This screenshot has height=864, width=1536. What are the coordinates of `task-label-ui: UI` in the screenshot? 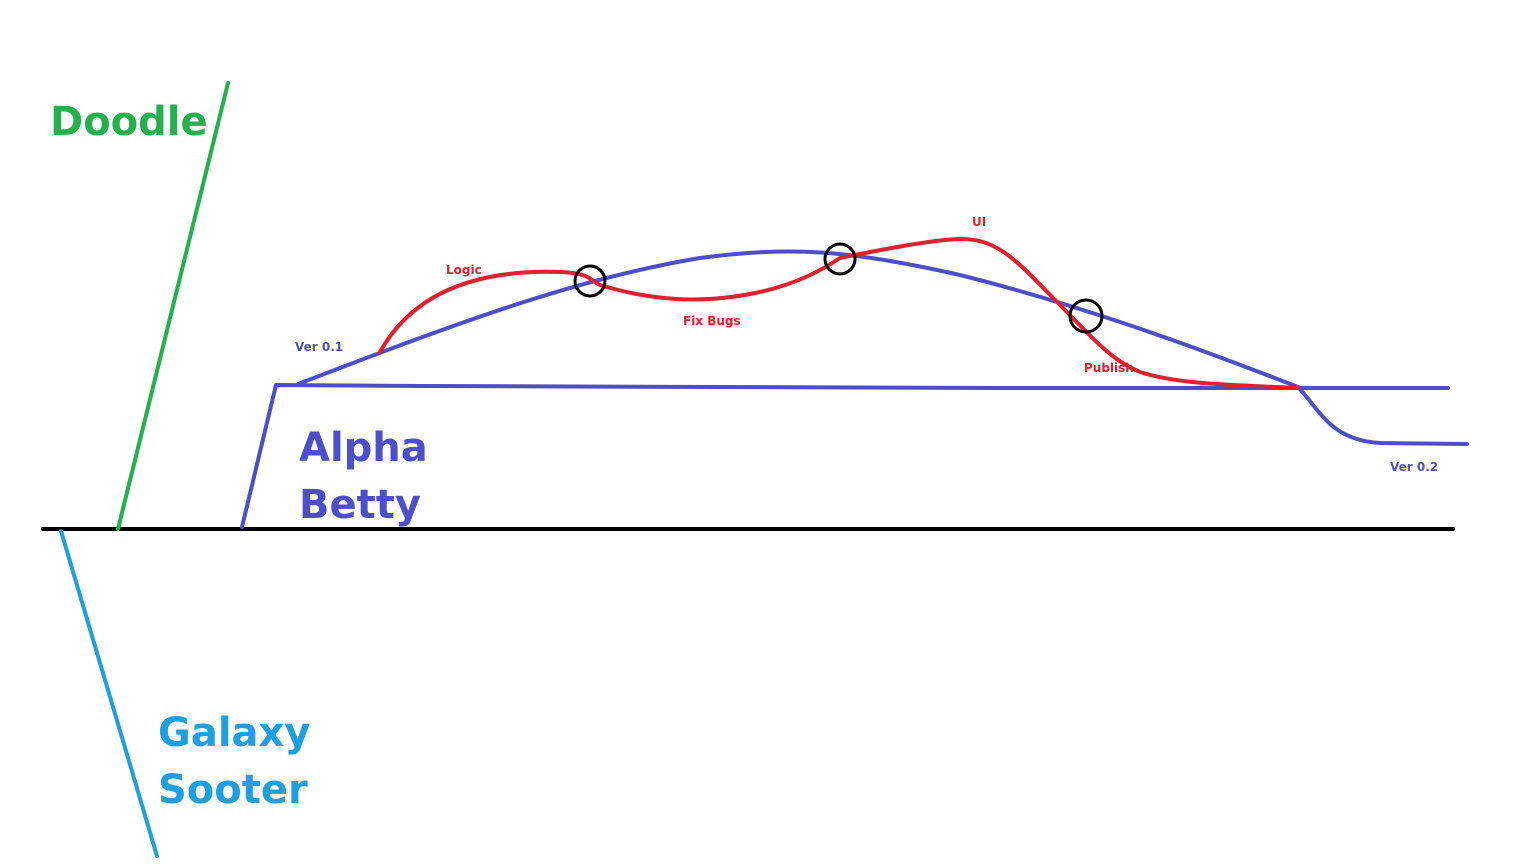 It's located at (979, 222).